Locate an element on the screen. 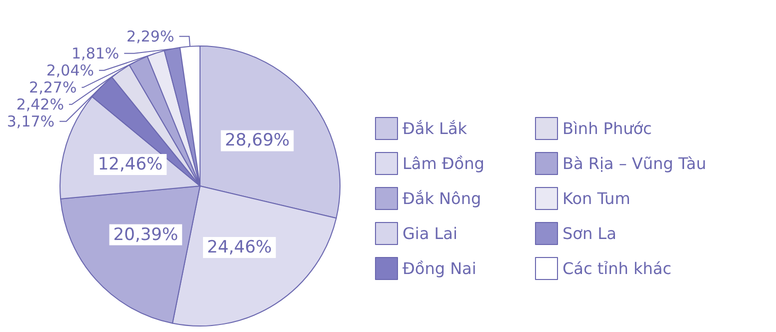 The height and width of the screenshot is (332, 776). data-label: 24,46% is located at coordinates (239, 247).